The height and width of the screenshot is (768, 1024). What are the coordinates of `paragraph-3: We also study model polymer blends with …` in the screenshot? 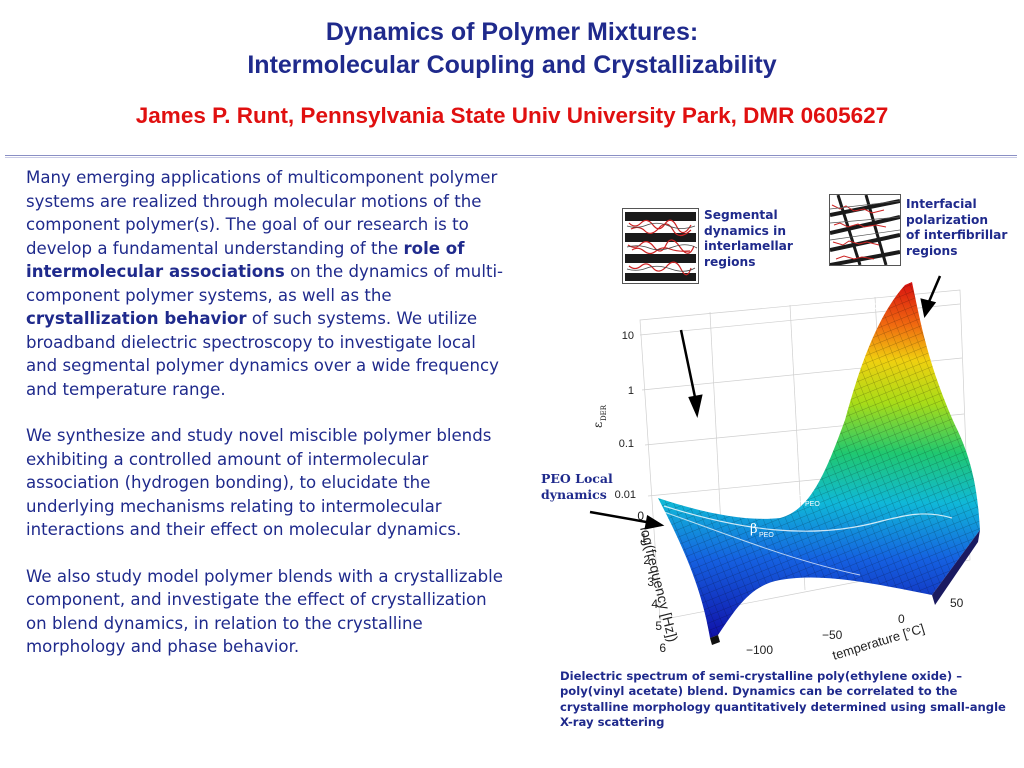 It's located at (264, 611).